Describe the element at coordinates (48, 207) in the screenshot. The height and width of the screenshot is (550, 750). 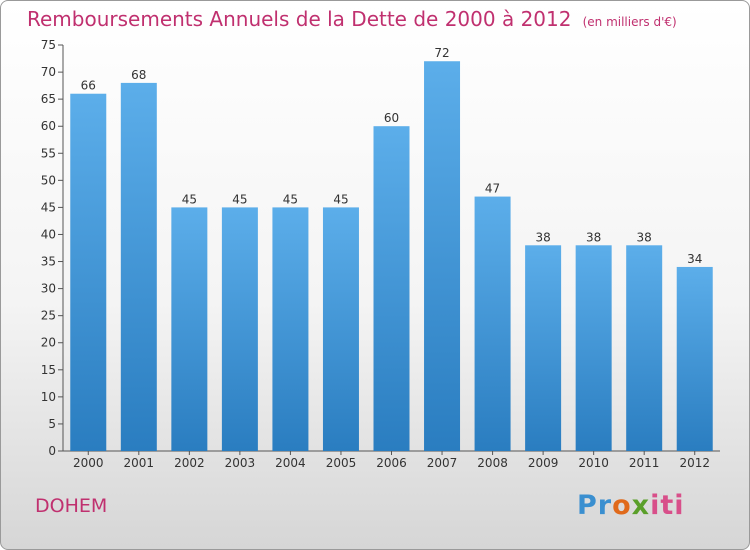
I see `y-tick-label: 45` at that location.